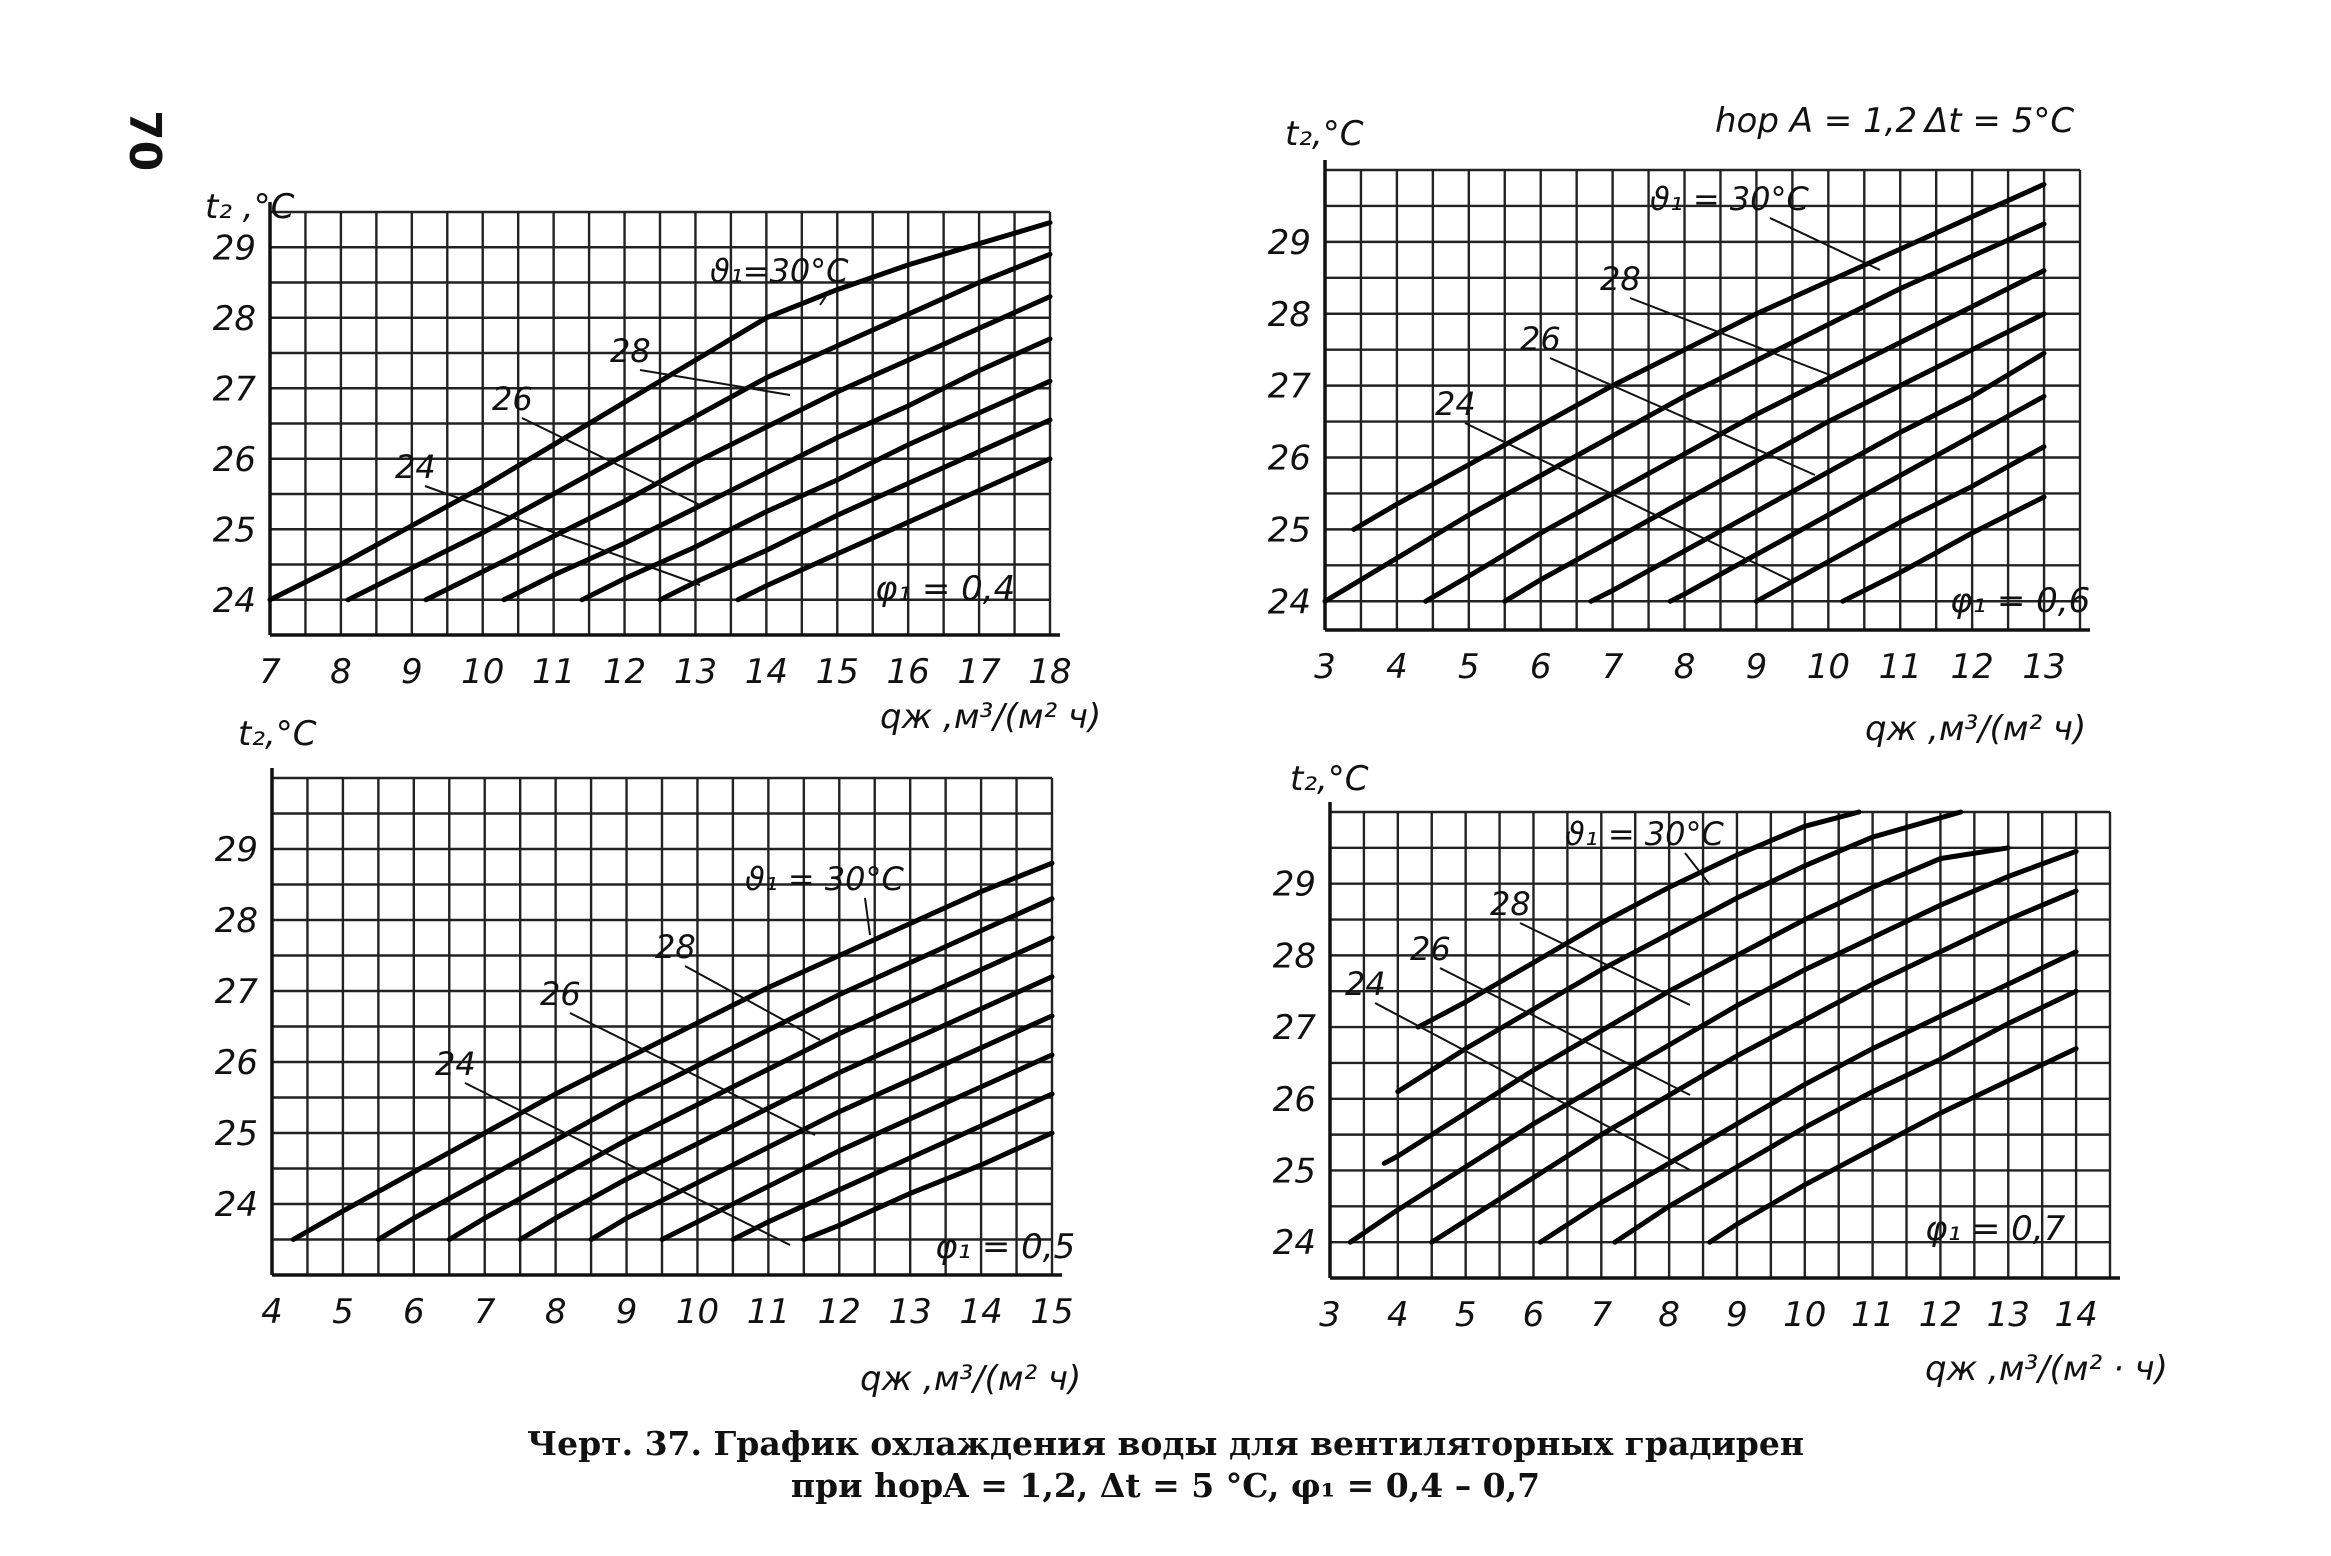  I want to click on x-tick-label: 18, so click(1049, 672).